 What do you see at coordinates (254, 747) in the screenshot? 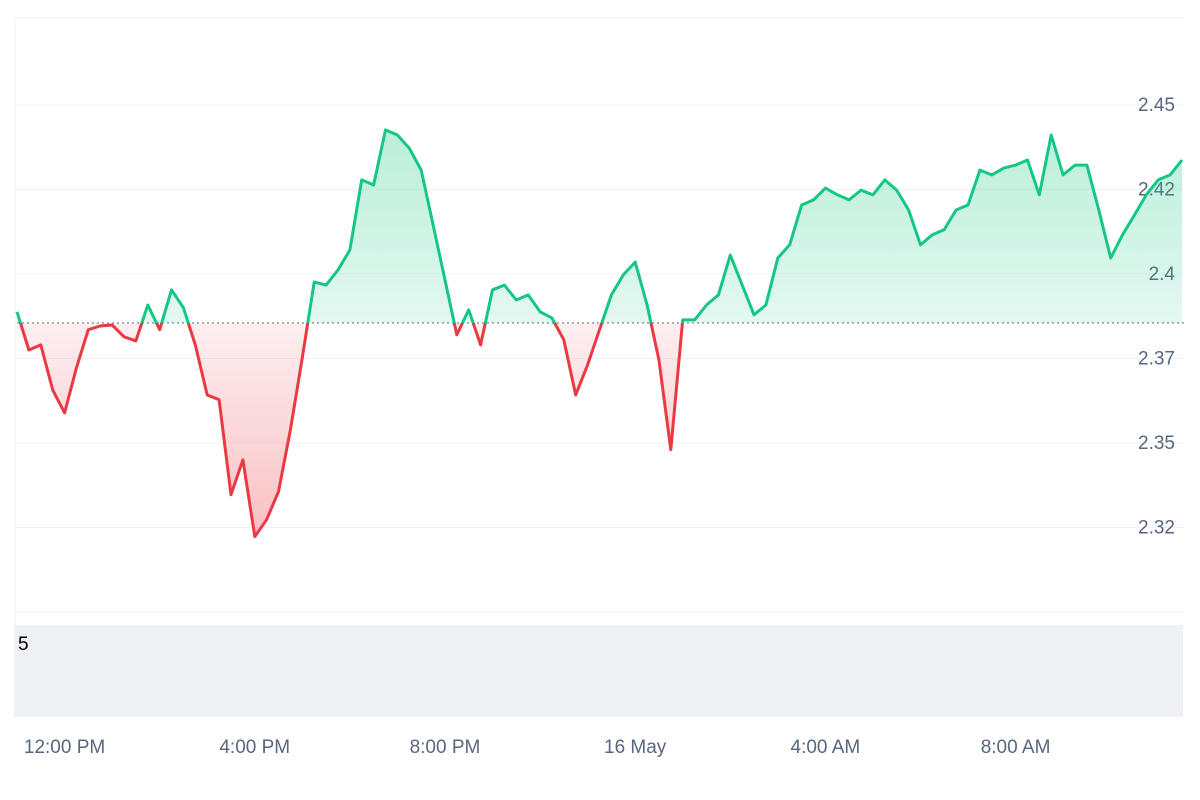
I see `x-tick-label: 4:00 PM` at bounding box center [254, 747].